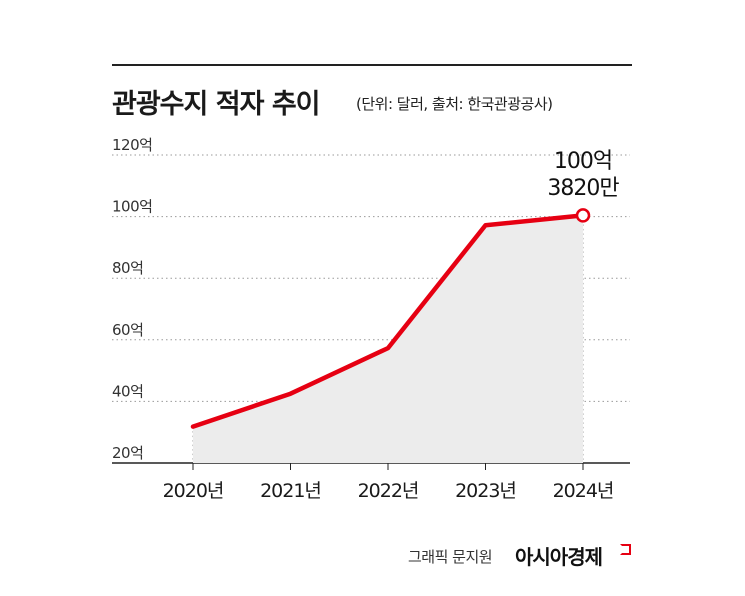 This screenshot has height=596, width=745. Describe the element at coordinates (127, 268) in the screenshot. I see `y-tick-label: 80억` at that location.